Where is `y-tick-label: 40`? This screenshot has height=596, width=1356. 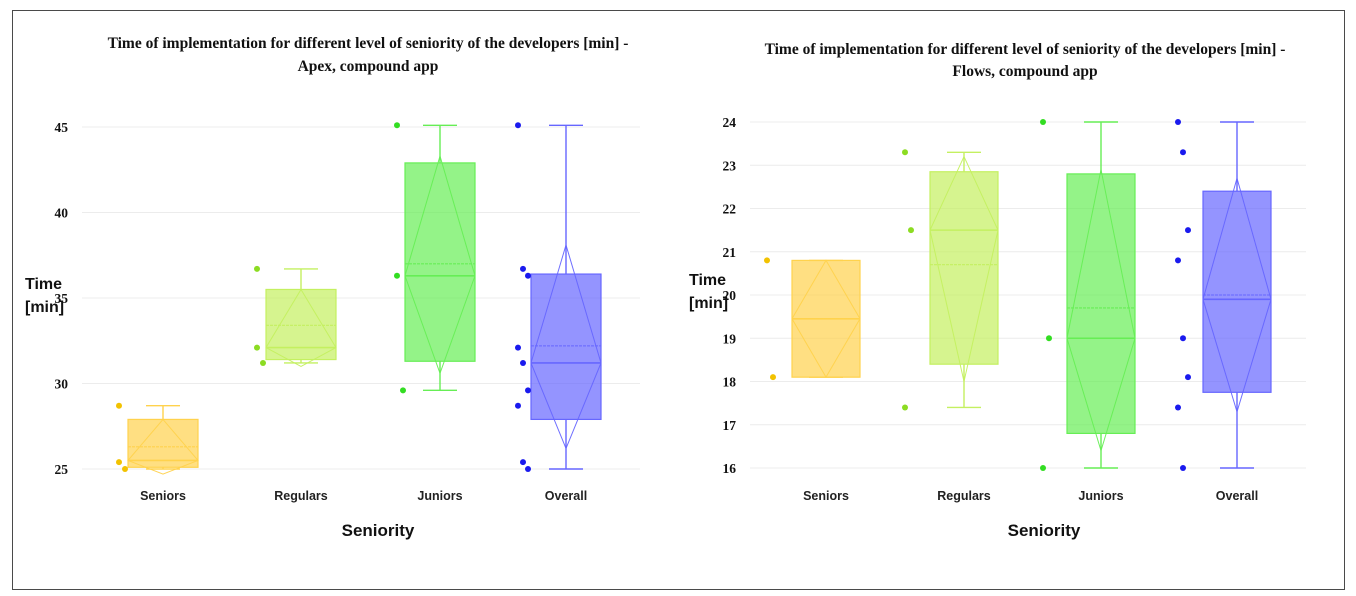 y-tick-label: 40 is located at coordinates (62, 213).